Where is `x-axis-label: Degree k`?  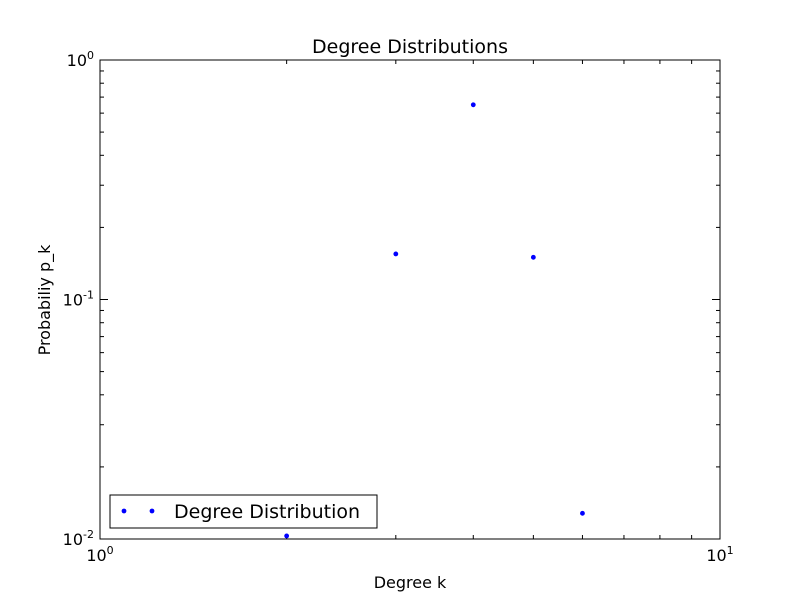
x-axis-label: Degree k is located at coordinates (410, 582).